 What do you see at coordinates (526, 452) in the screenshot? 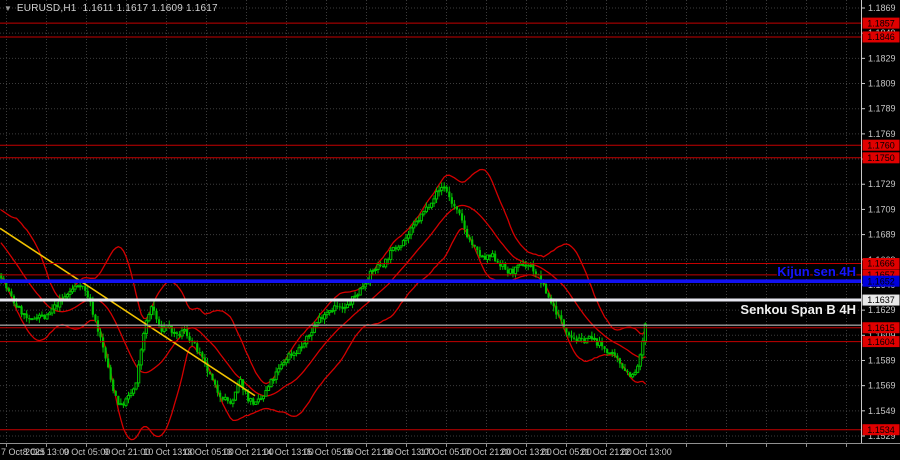
I see `time-axis-label: 20 Oct 13:00` at bounding box center [526, 452].